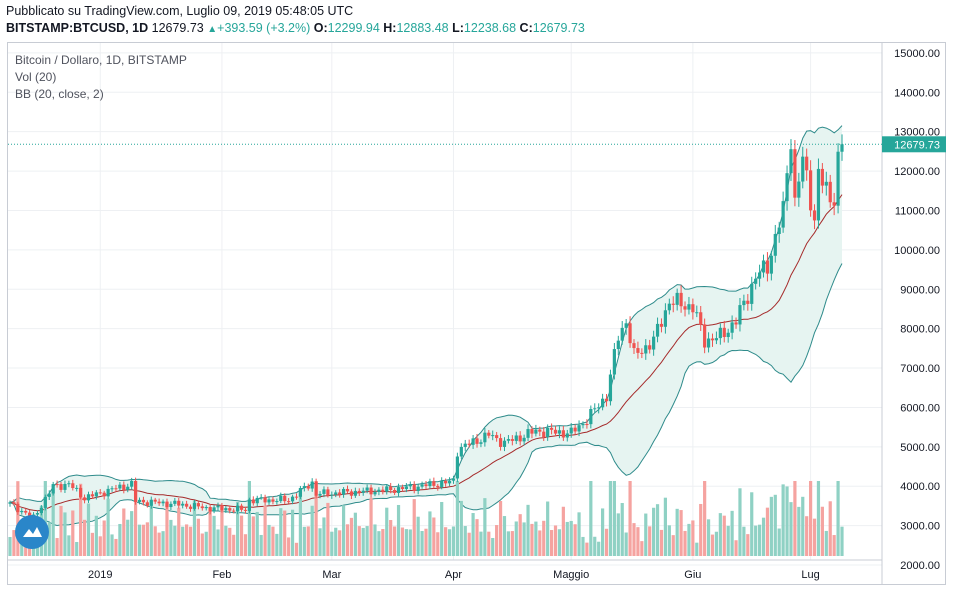 The width and height of the screenshot is (953, 592). What do you see at coordinates (917, 93) in the screenshot?
I see `y-tick-label: 14000.00` at bounding box center [917, 93].